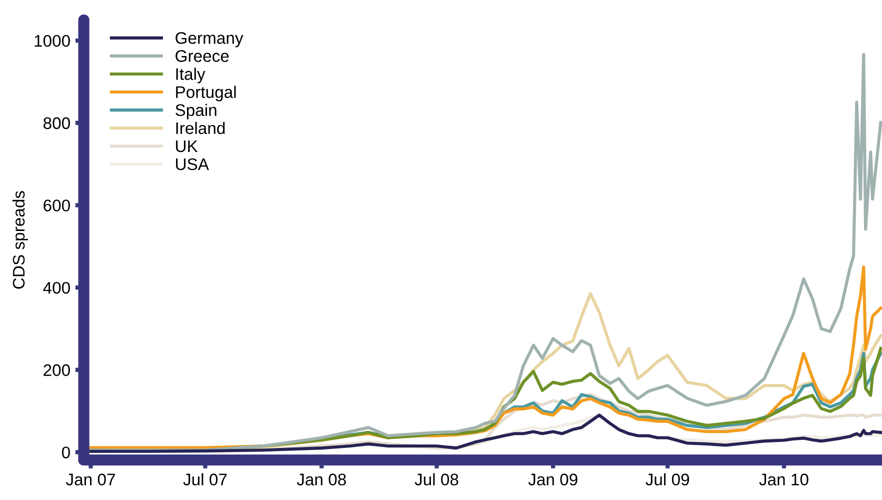  What do you see at coordinates (56, 288) in the screenshot?
I see `y-tick-label: 400` at bounding box center [56, 288].